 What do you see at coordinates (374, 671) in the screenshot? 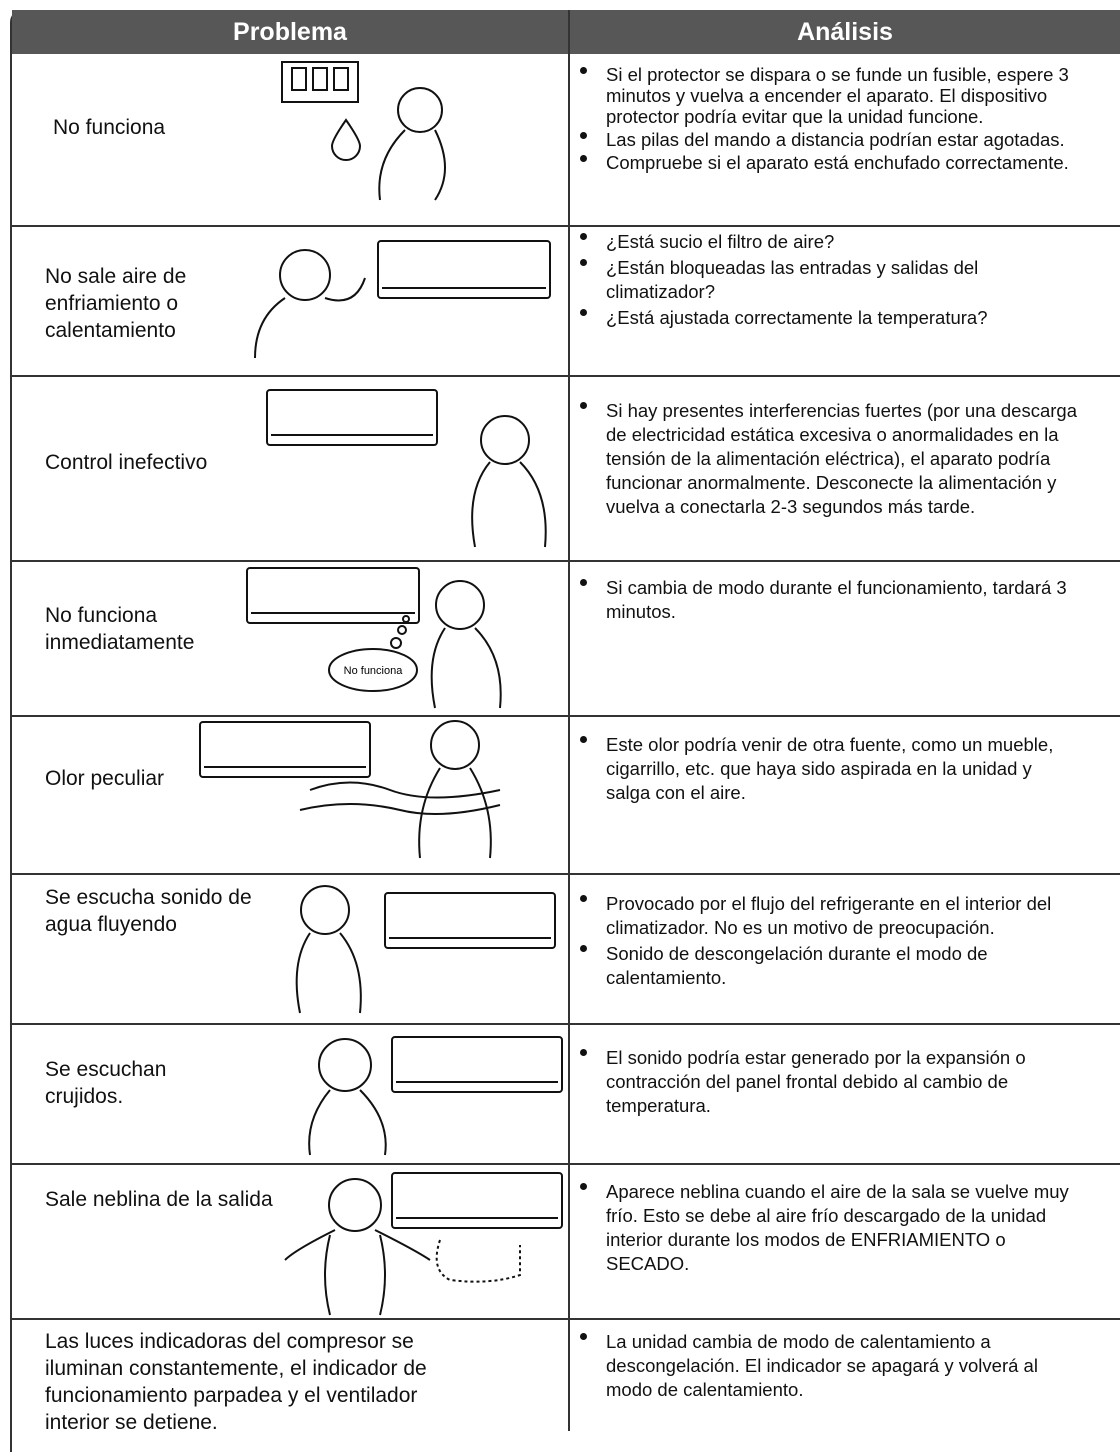
I see `bubble-text: No funciona` at bounding box center [374, 671].